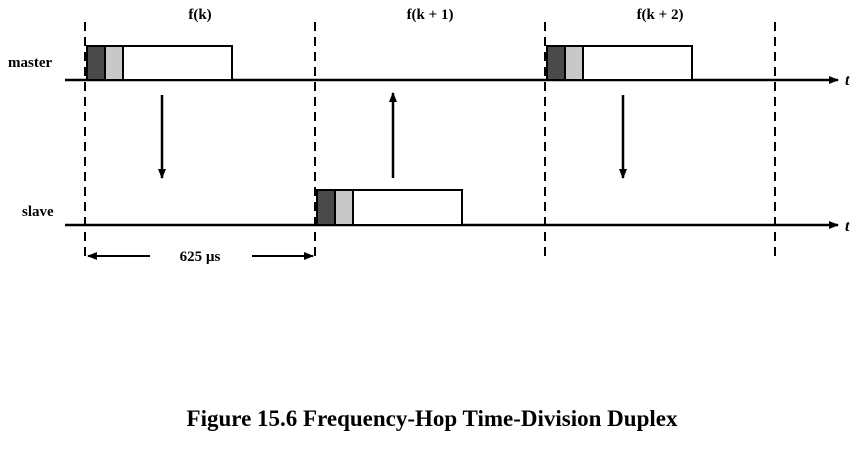  Describe the element at coordinates (660, 15) in the screenshot. I see `hop-label-k2: f(k + 2)` at that location.